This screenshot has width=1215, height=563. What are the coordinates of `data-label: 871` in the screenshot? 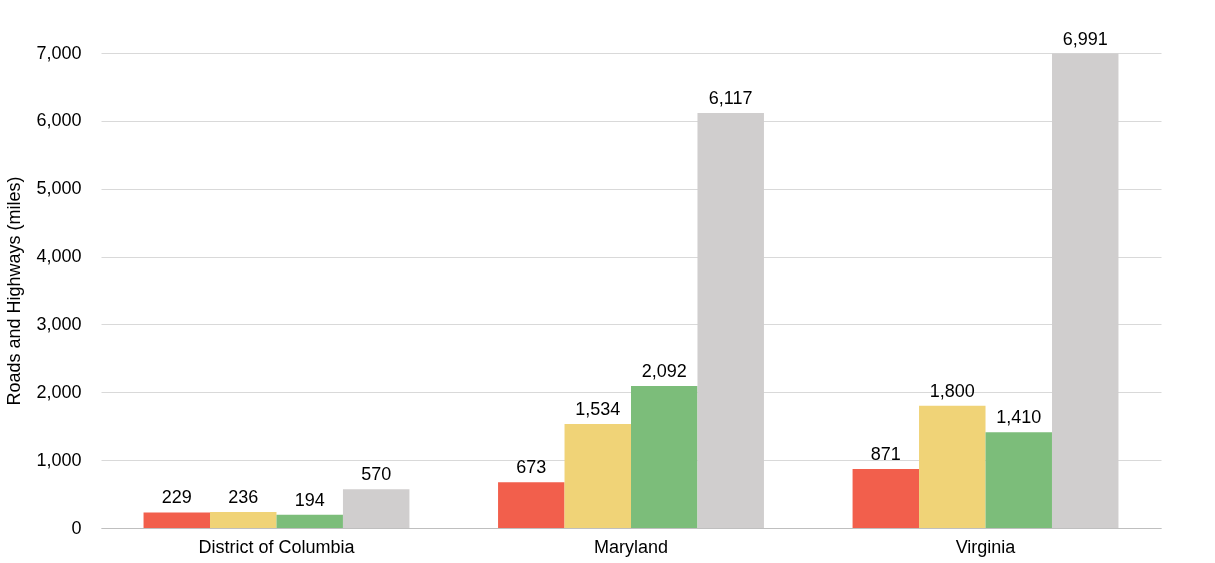 It's located at (885, 453).